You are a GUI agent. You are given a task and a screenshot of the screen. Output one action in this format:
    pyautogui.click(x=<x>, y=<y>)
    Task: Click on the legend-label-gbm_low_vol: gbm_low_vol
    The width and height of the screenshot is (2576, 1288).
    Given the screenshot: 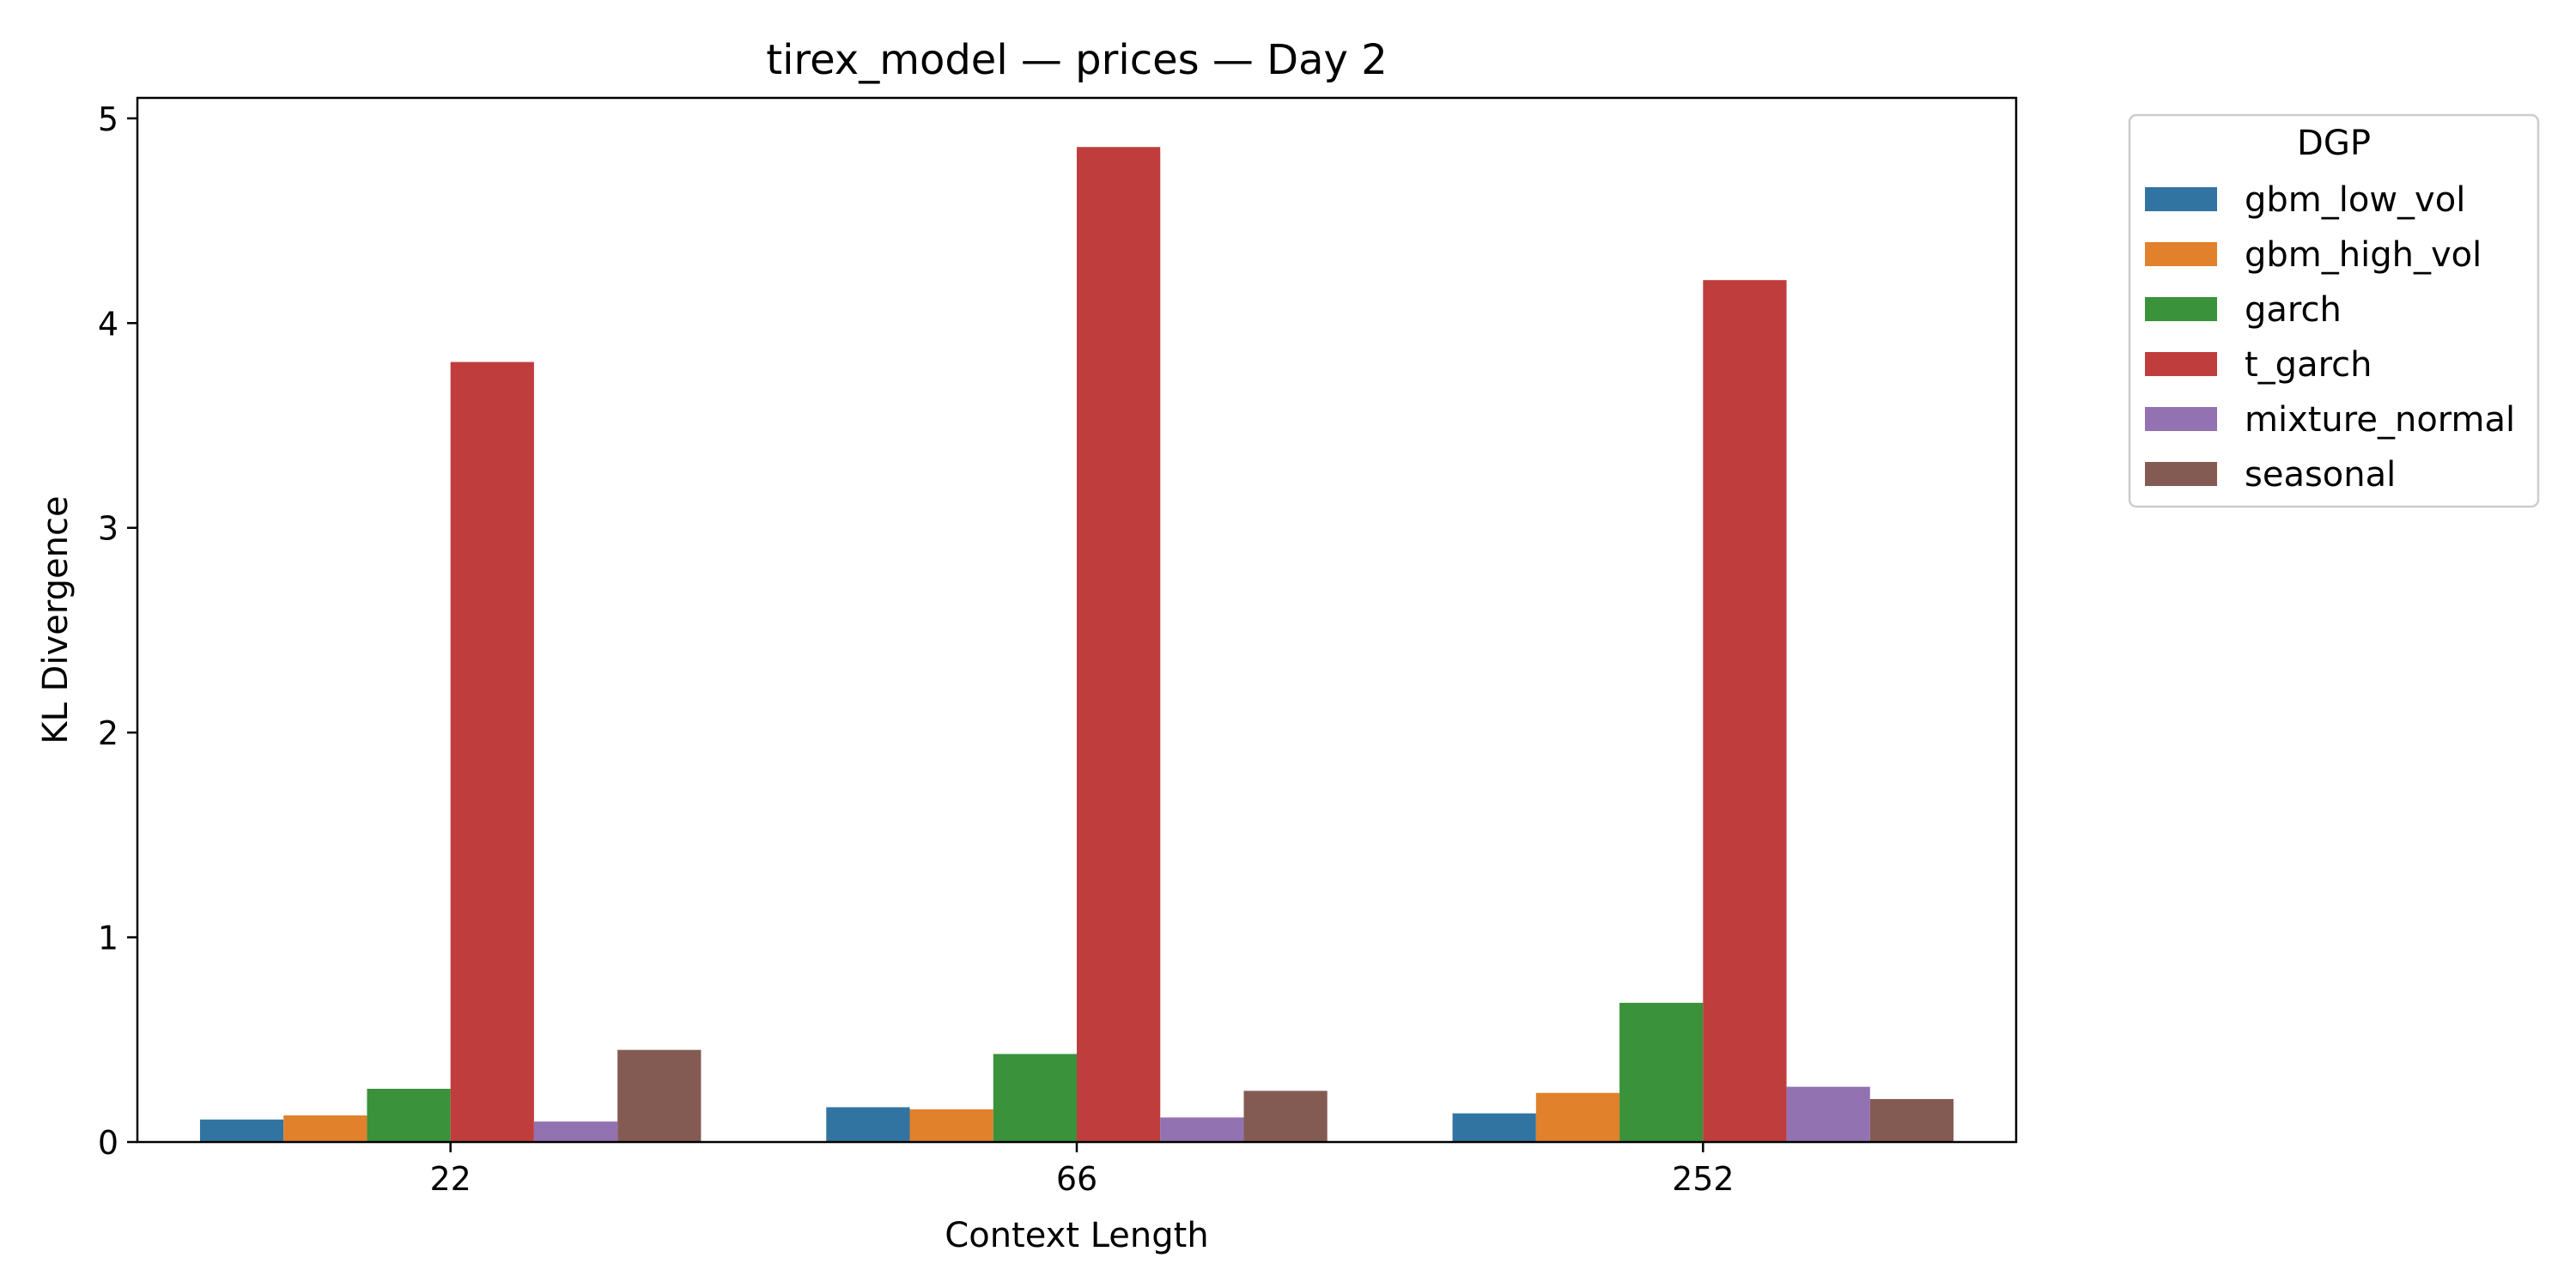 What is the action you would take?
    pyautogui.click(x=2355, y=200)
    